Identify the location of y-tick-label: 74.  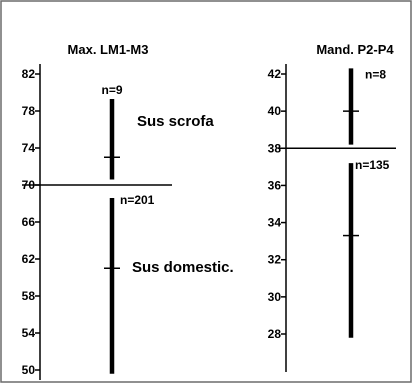
(29, 148).